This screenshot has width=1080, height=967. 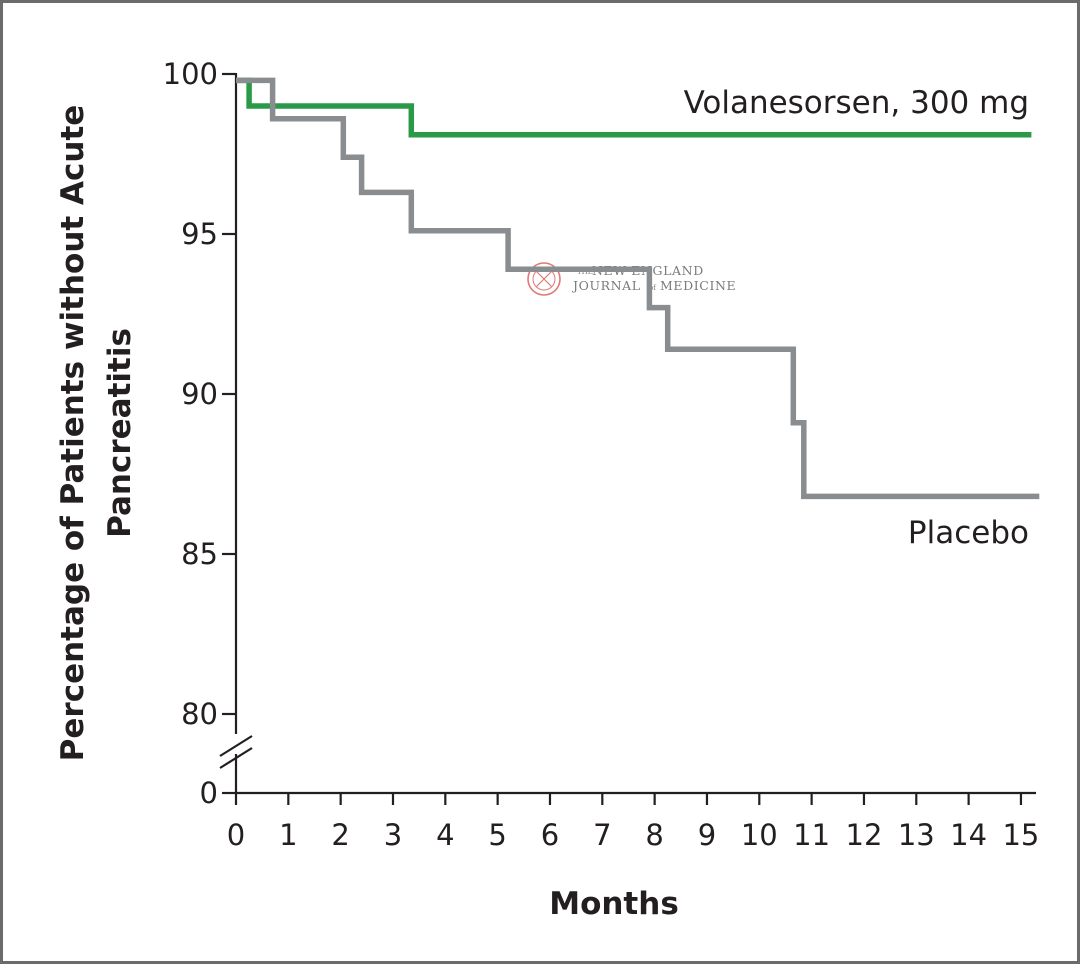 What do you see at coordinates (199, 714) in the screenshot?
I see `y-tick-label: 80` at bounding box center [199, 714].